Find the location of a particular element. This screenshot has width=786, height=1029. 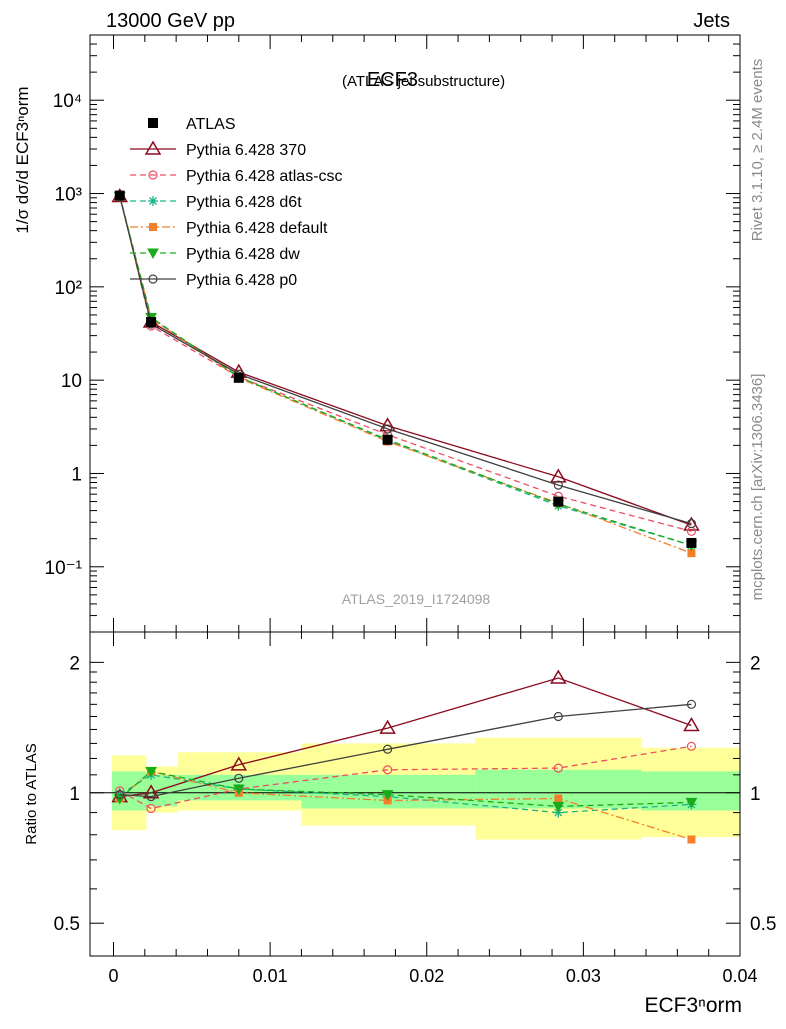

ratio-y-tick-label-left: 1 is located at coordinates (74, 794).